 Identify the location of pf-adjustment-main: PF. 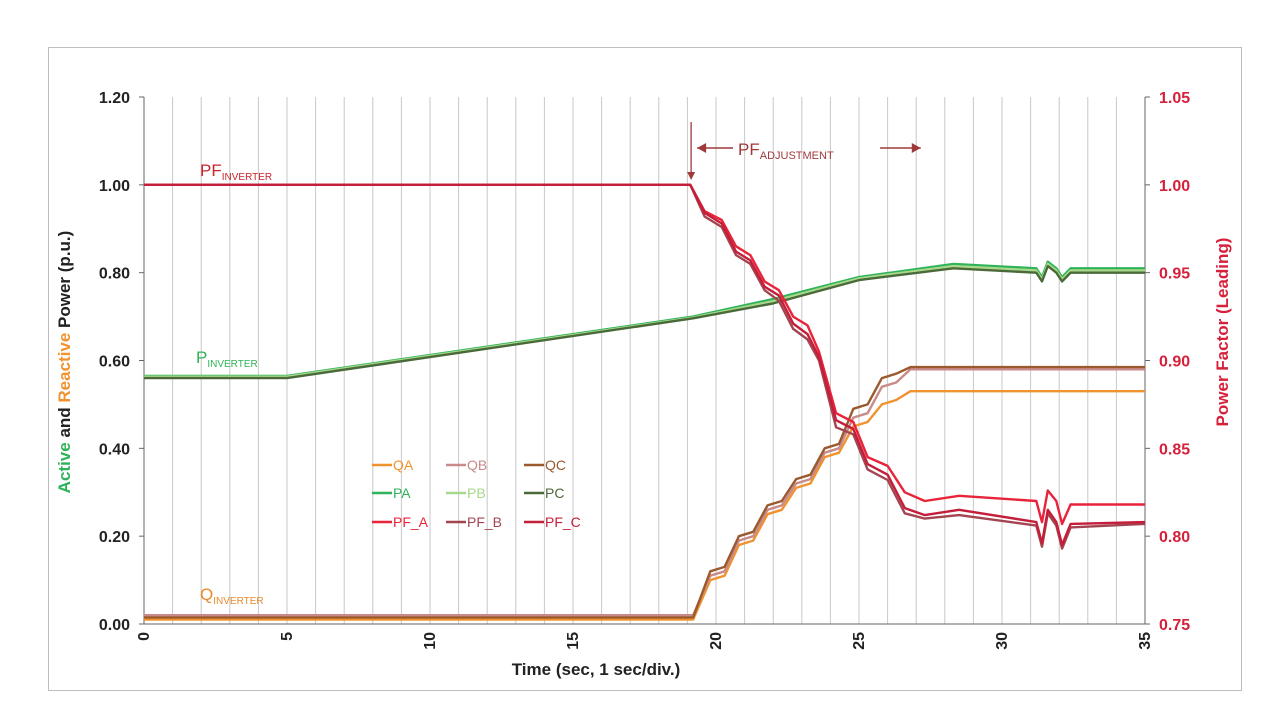
(749, 149).